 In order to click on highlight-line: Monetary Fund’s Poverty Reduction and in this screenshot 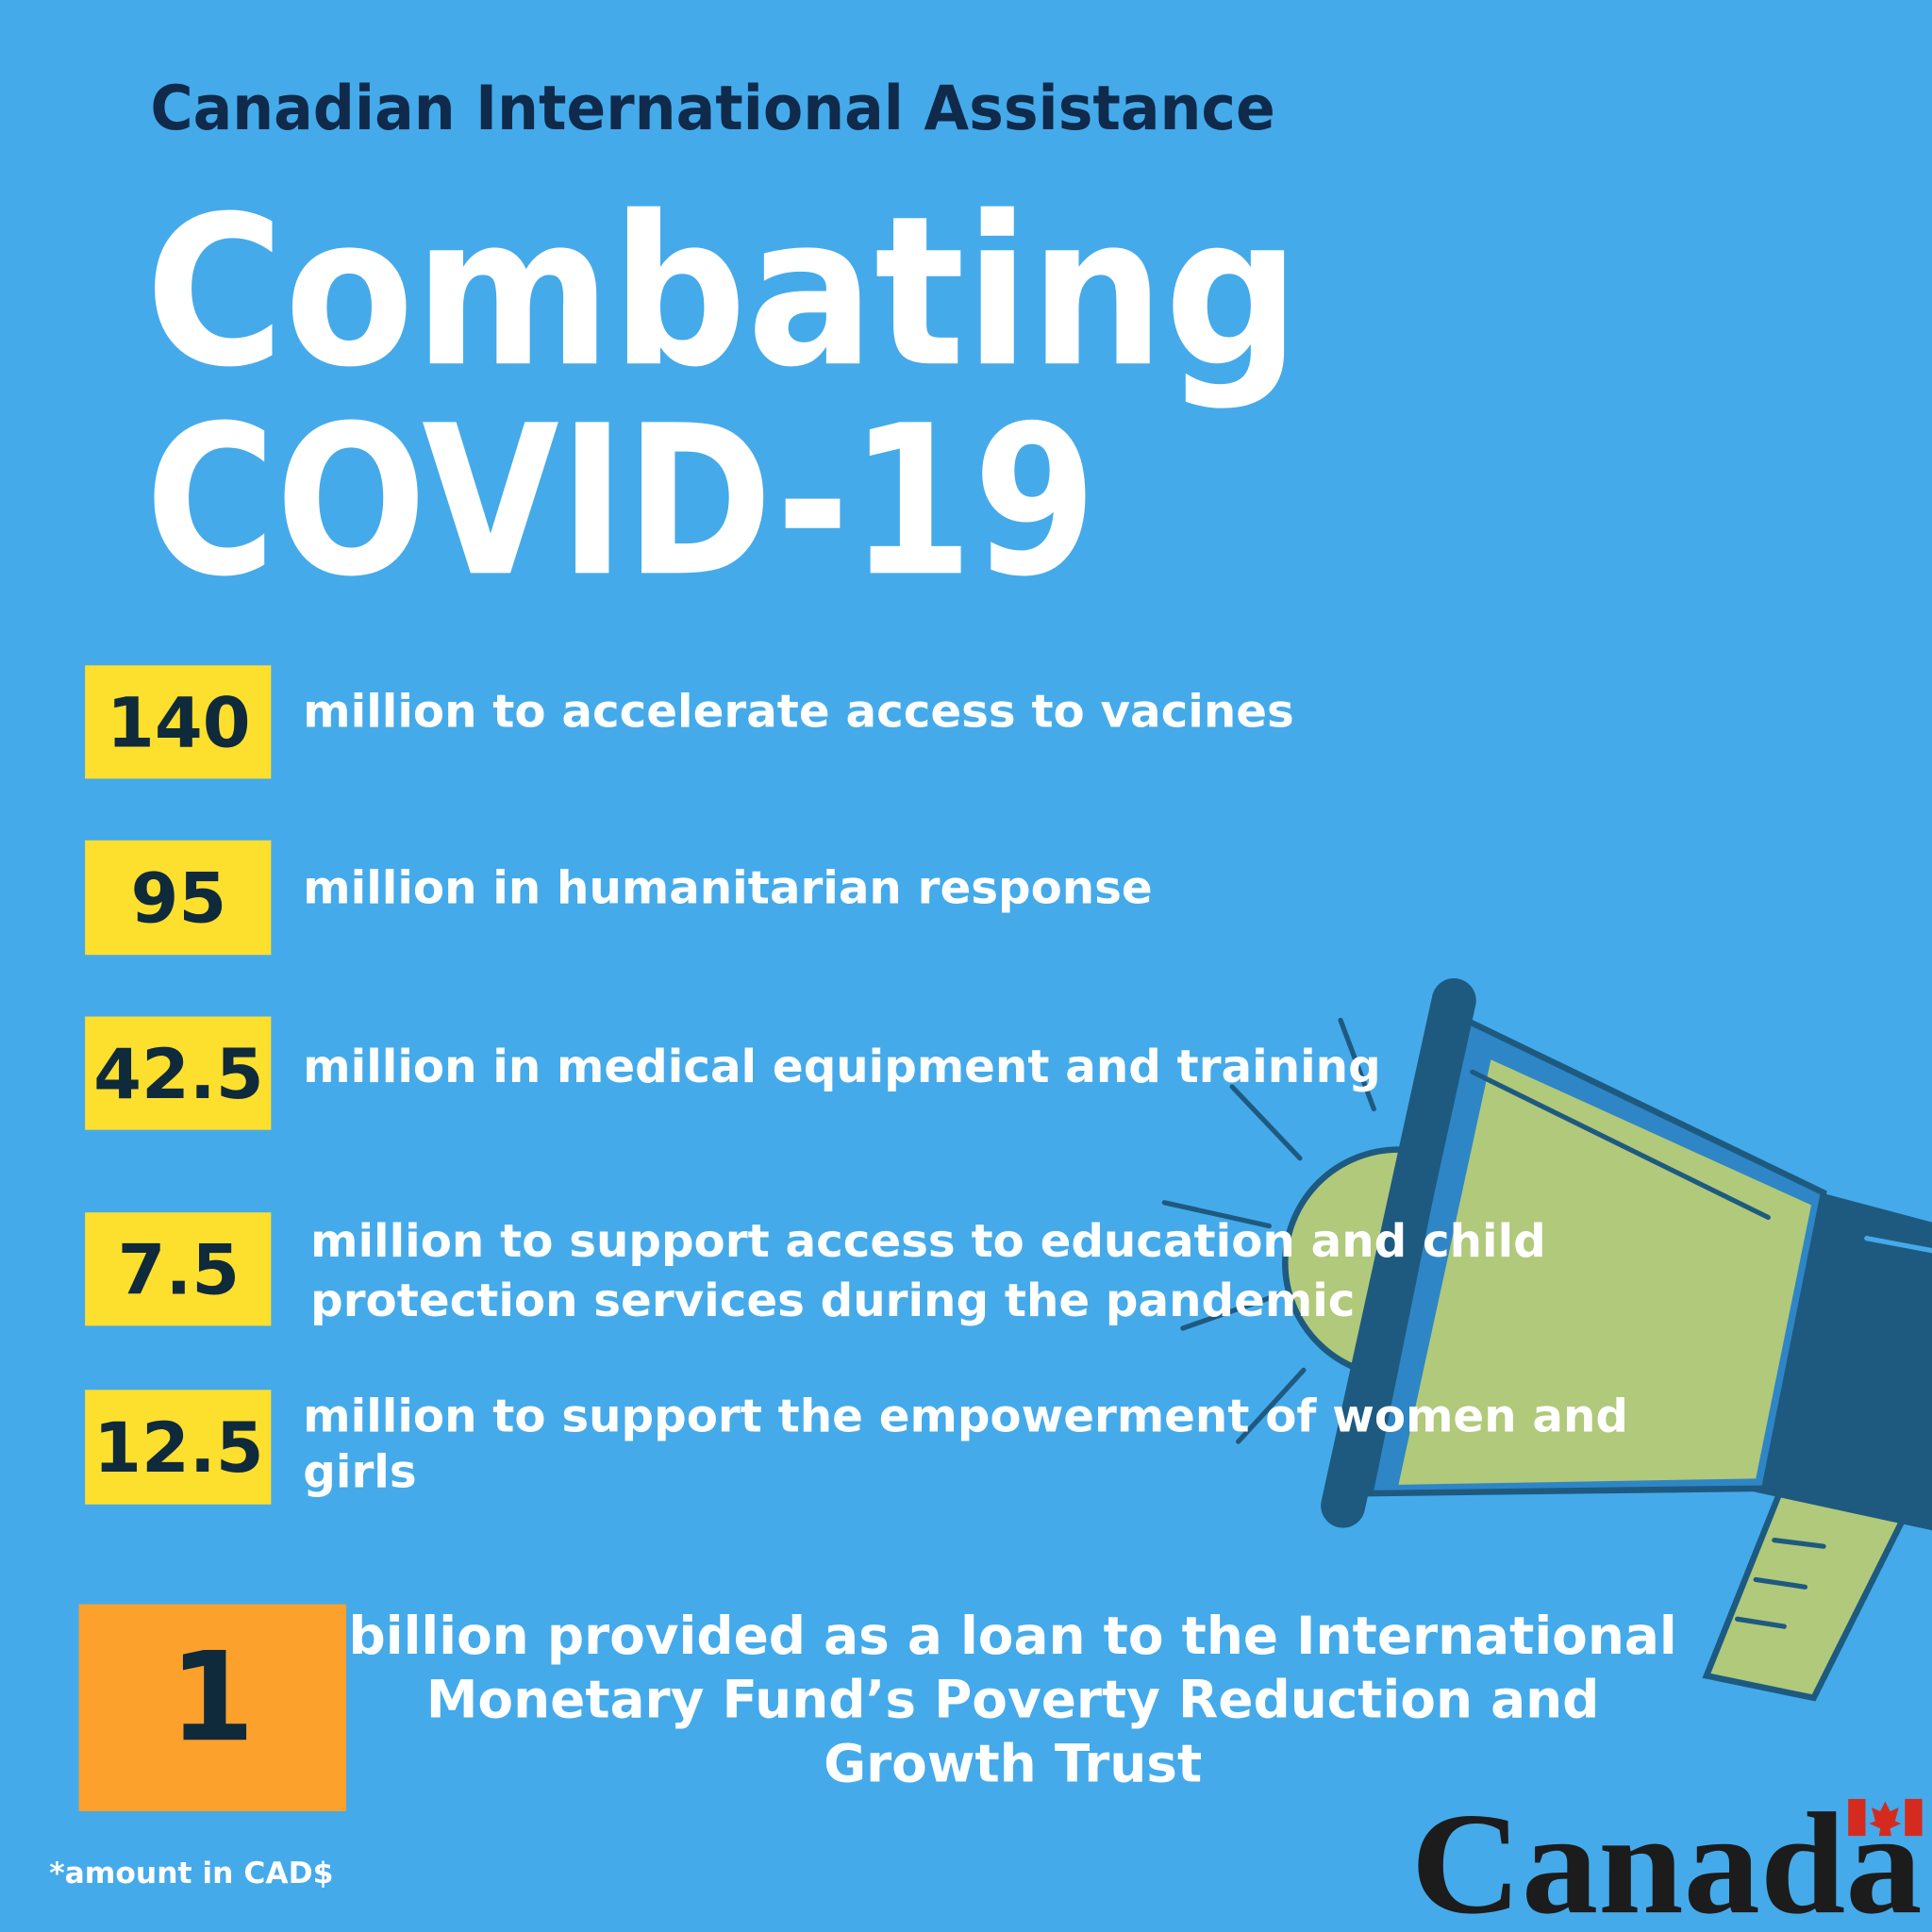, I will do `click(1013, 1700)`.